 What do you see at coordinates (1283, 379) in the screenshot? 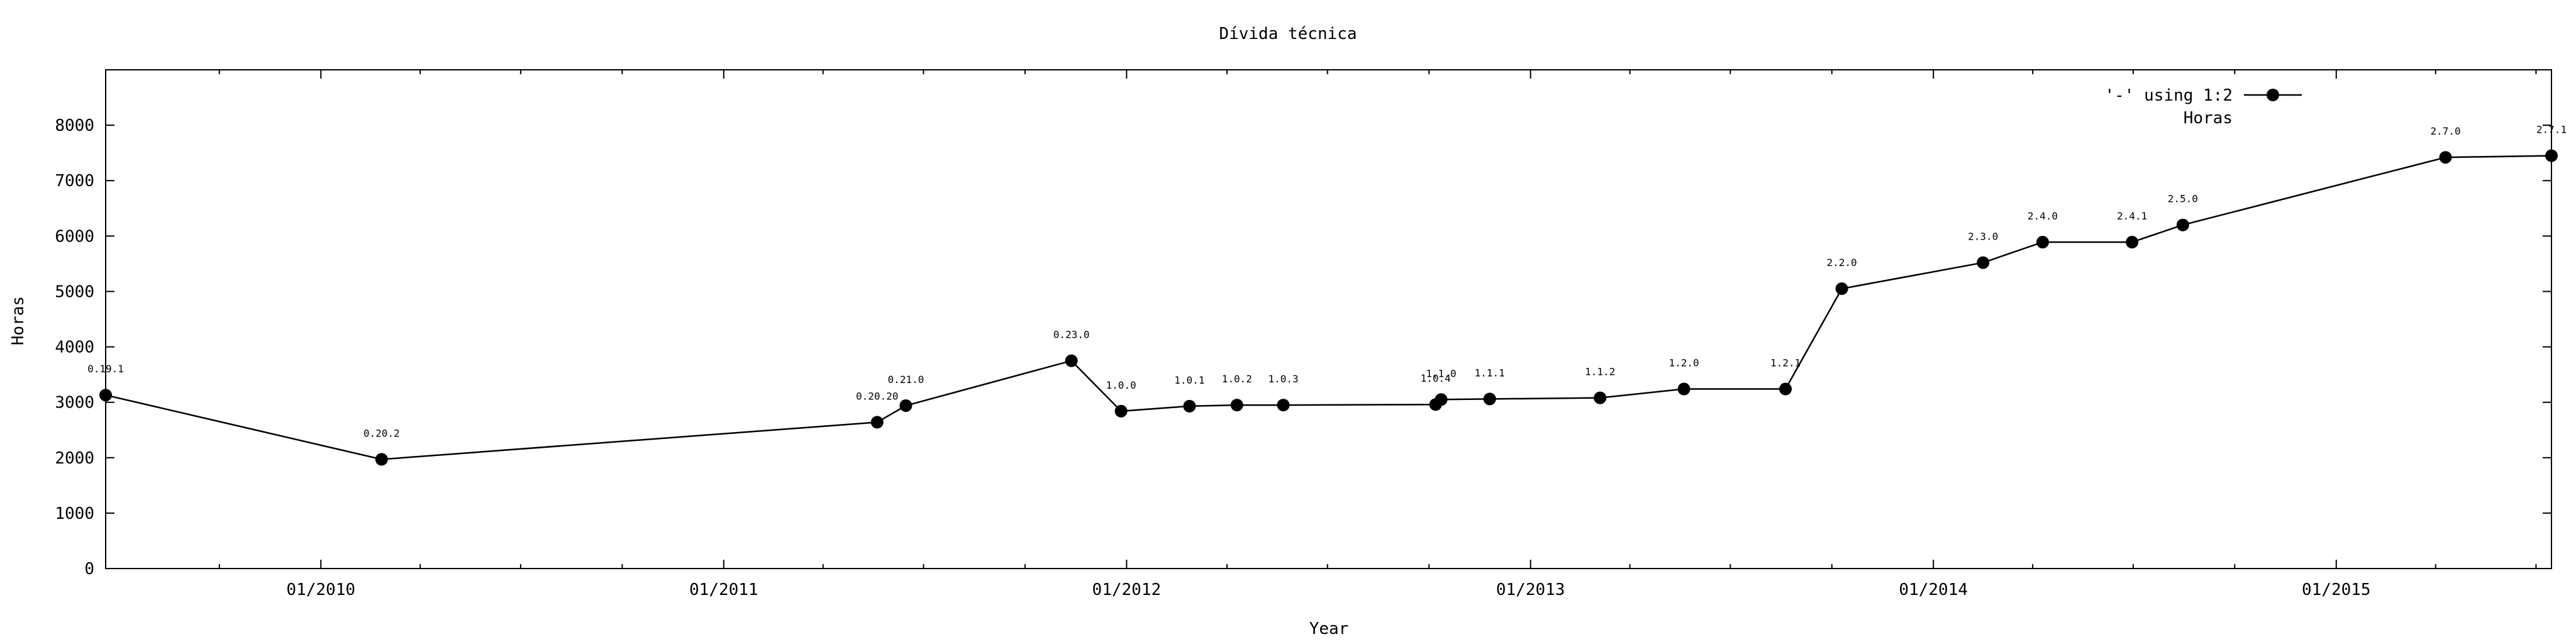
I see `data-label: 1.0.3` at bounding box center [1283, 379].